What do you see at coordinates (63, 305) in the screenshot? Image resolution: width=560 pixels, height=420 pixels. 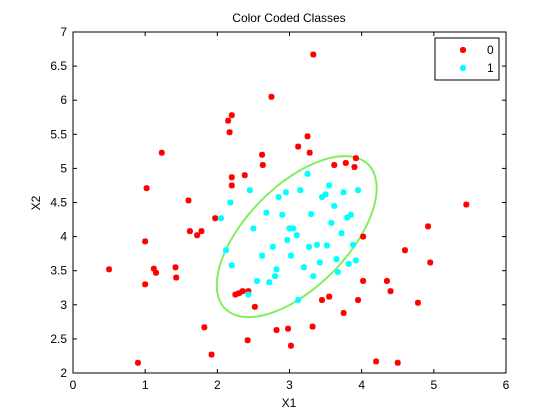 I see `y-tick-label: 3` at bounding box center [63, 305].